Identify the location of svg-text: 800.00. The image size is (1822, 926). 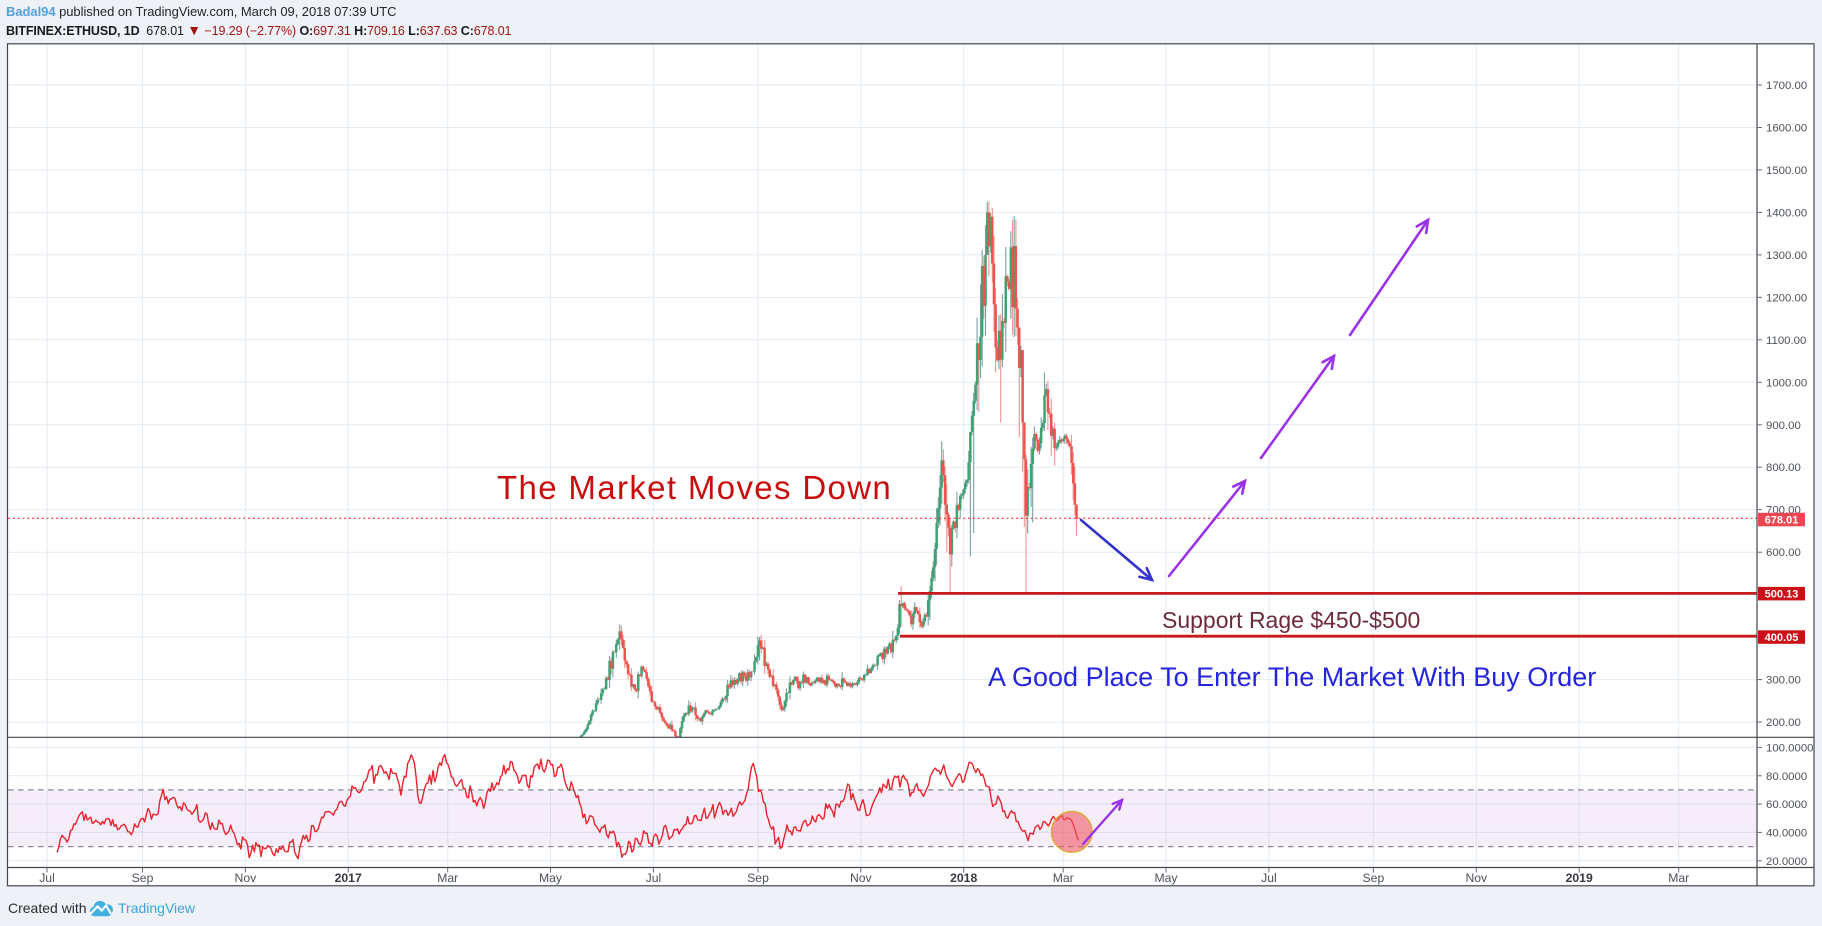
(1783, 468).